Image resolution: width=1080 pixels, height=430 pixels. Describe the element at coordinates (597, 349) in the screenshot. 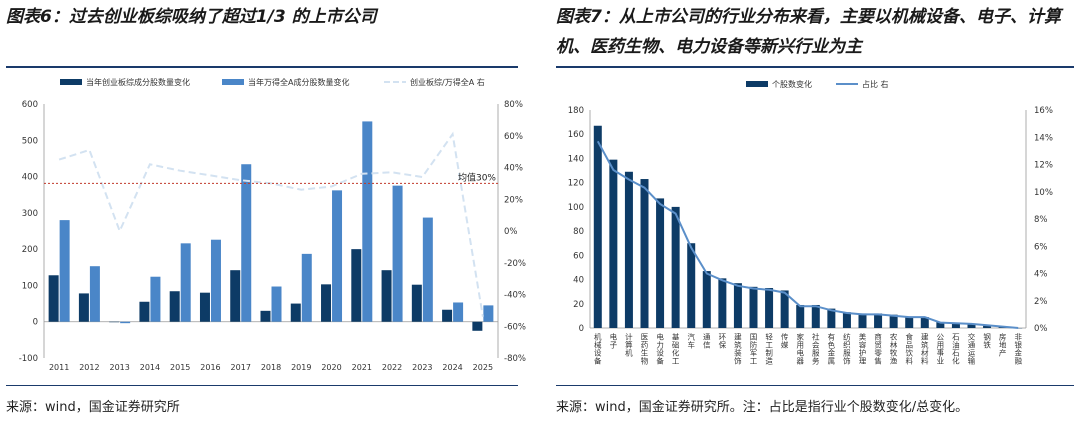

I see `x-tick-label: 机械设备` at that location.